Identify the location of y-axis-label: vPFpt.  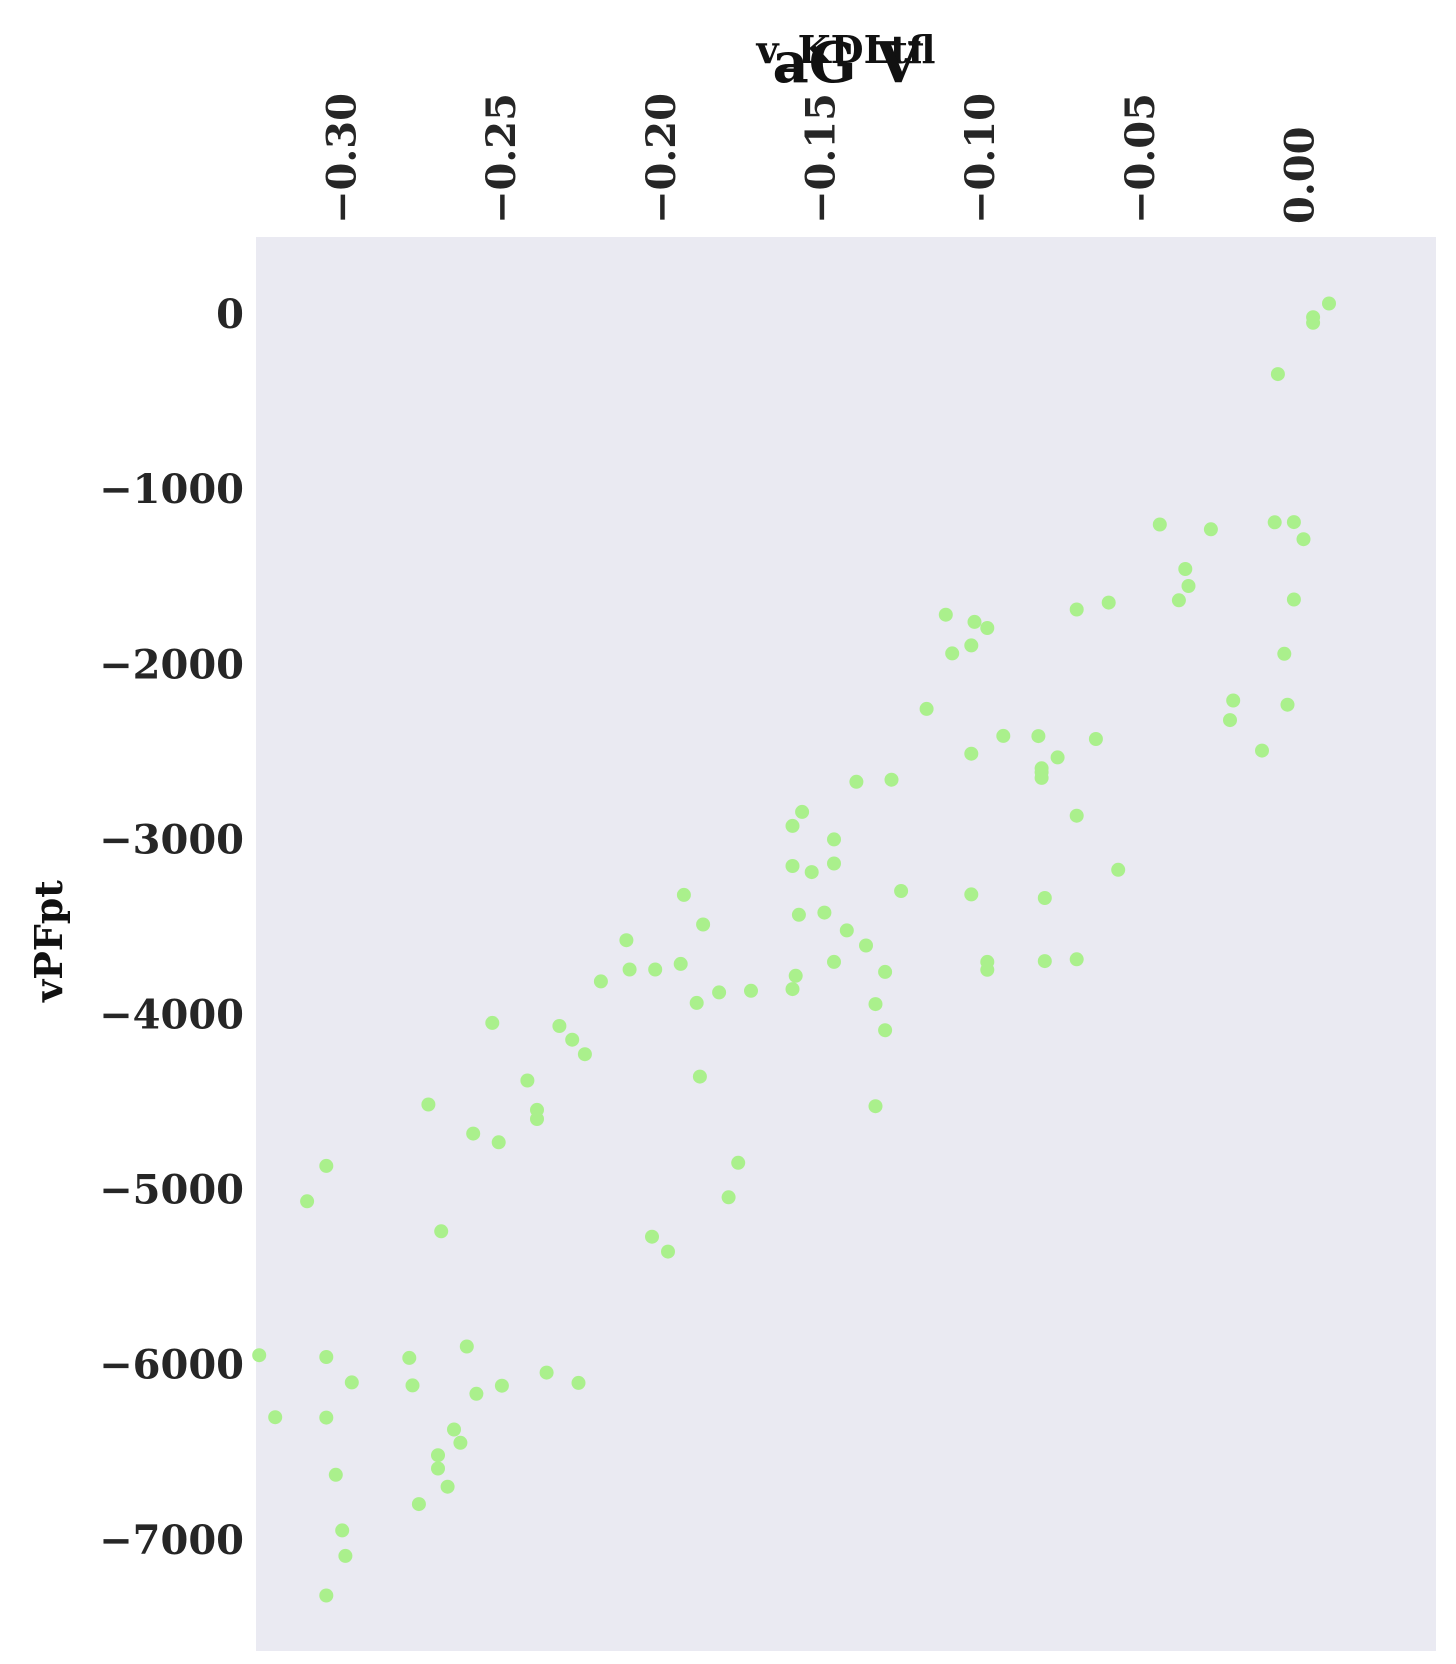
(48, 941).